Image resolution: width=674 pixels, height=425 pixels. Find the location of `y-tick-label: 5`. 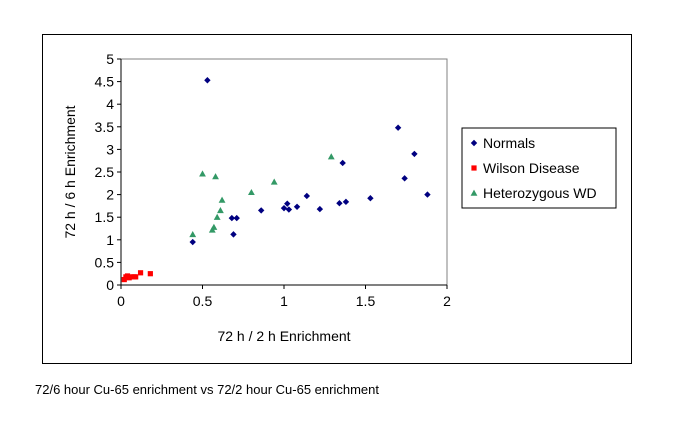

y-tick-label: 5 is located at coordinates (110, 59).